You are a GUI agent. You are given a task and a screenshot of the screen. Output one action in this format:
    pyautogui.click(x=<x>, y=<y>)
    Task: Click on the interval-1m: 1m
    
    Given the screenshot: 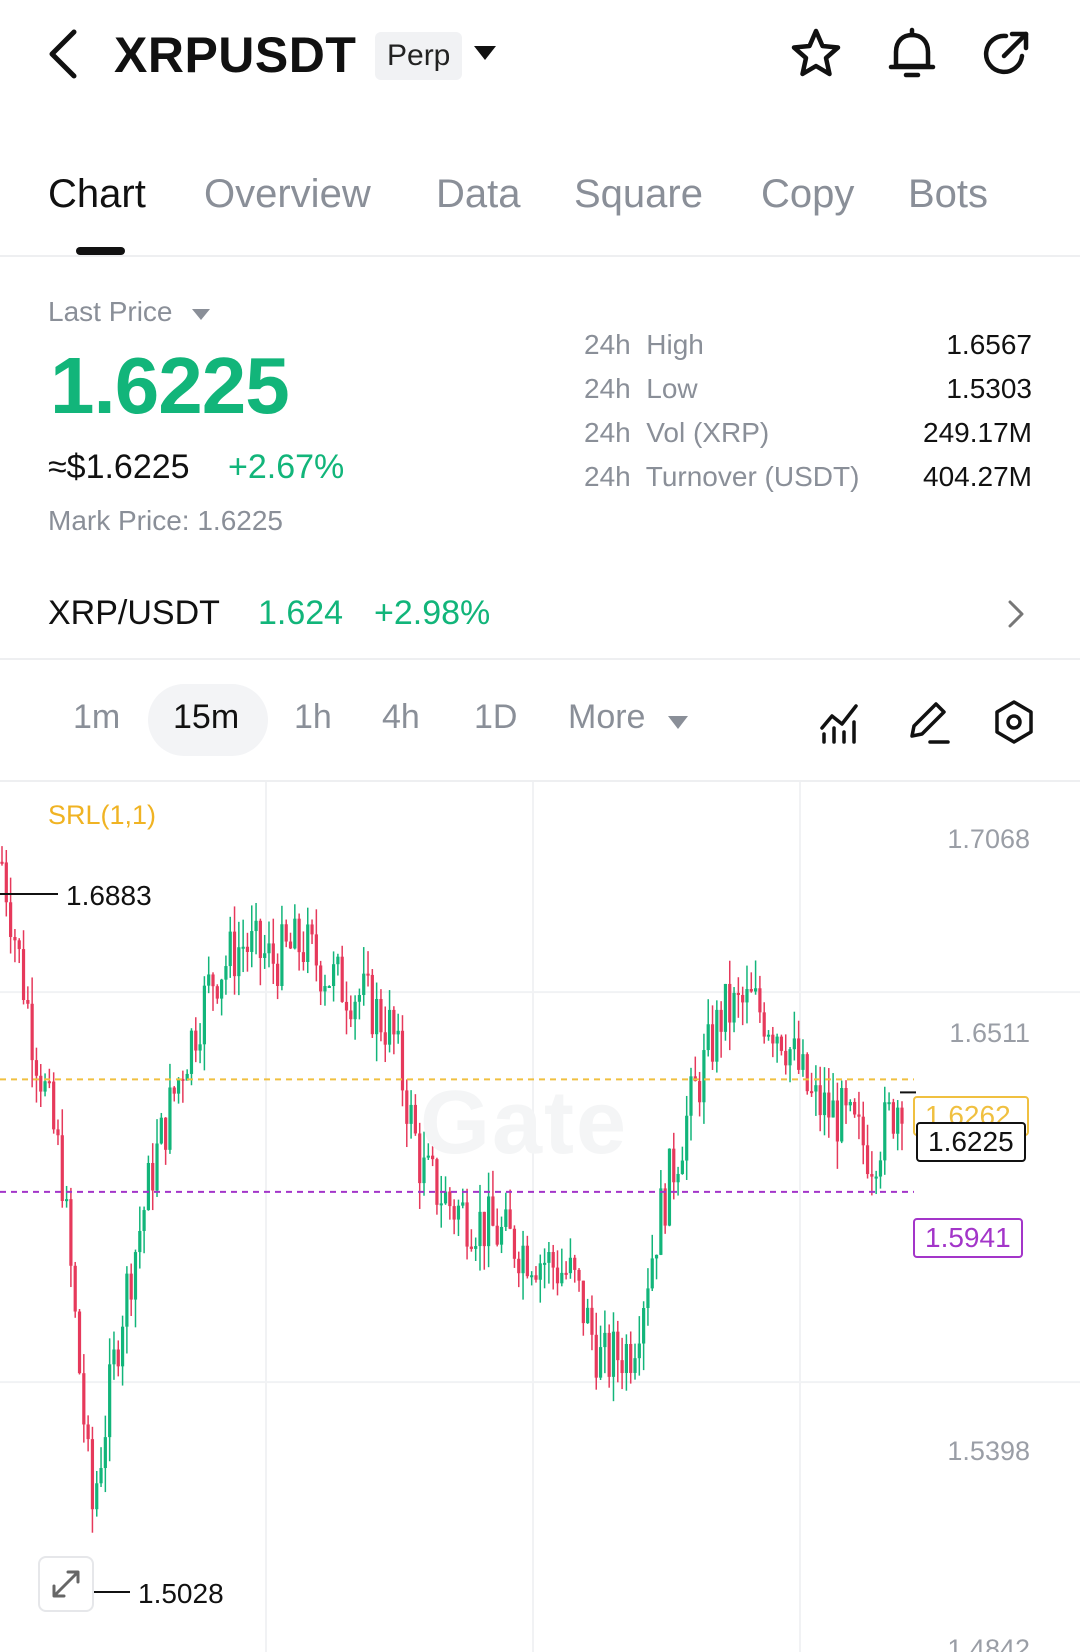 What is the action you would take?
    pyautogui.click(x=97, y=717)
    